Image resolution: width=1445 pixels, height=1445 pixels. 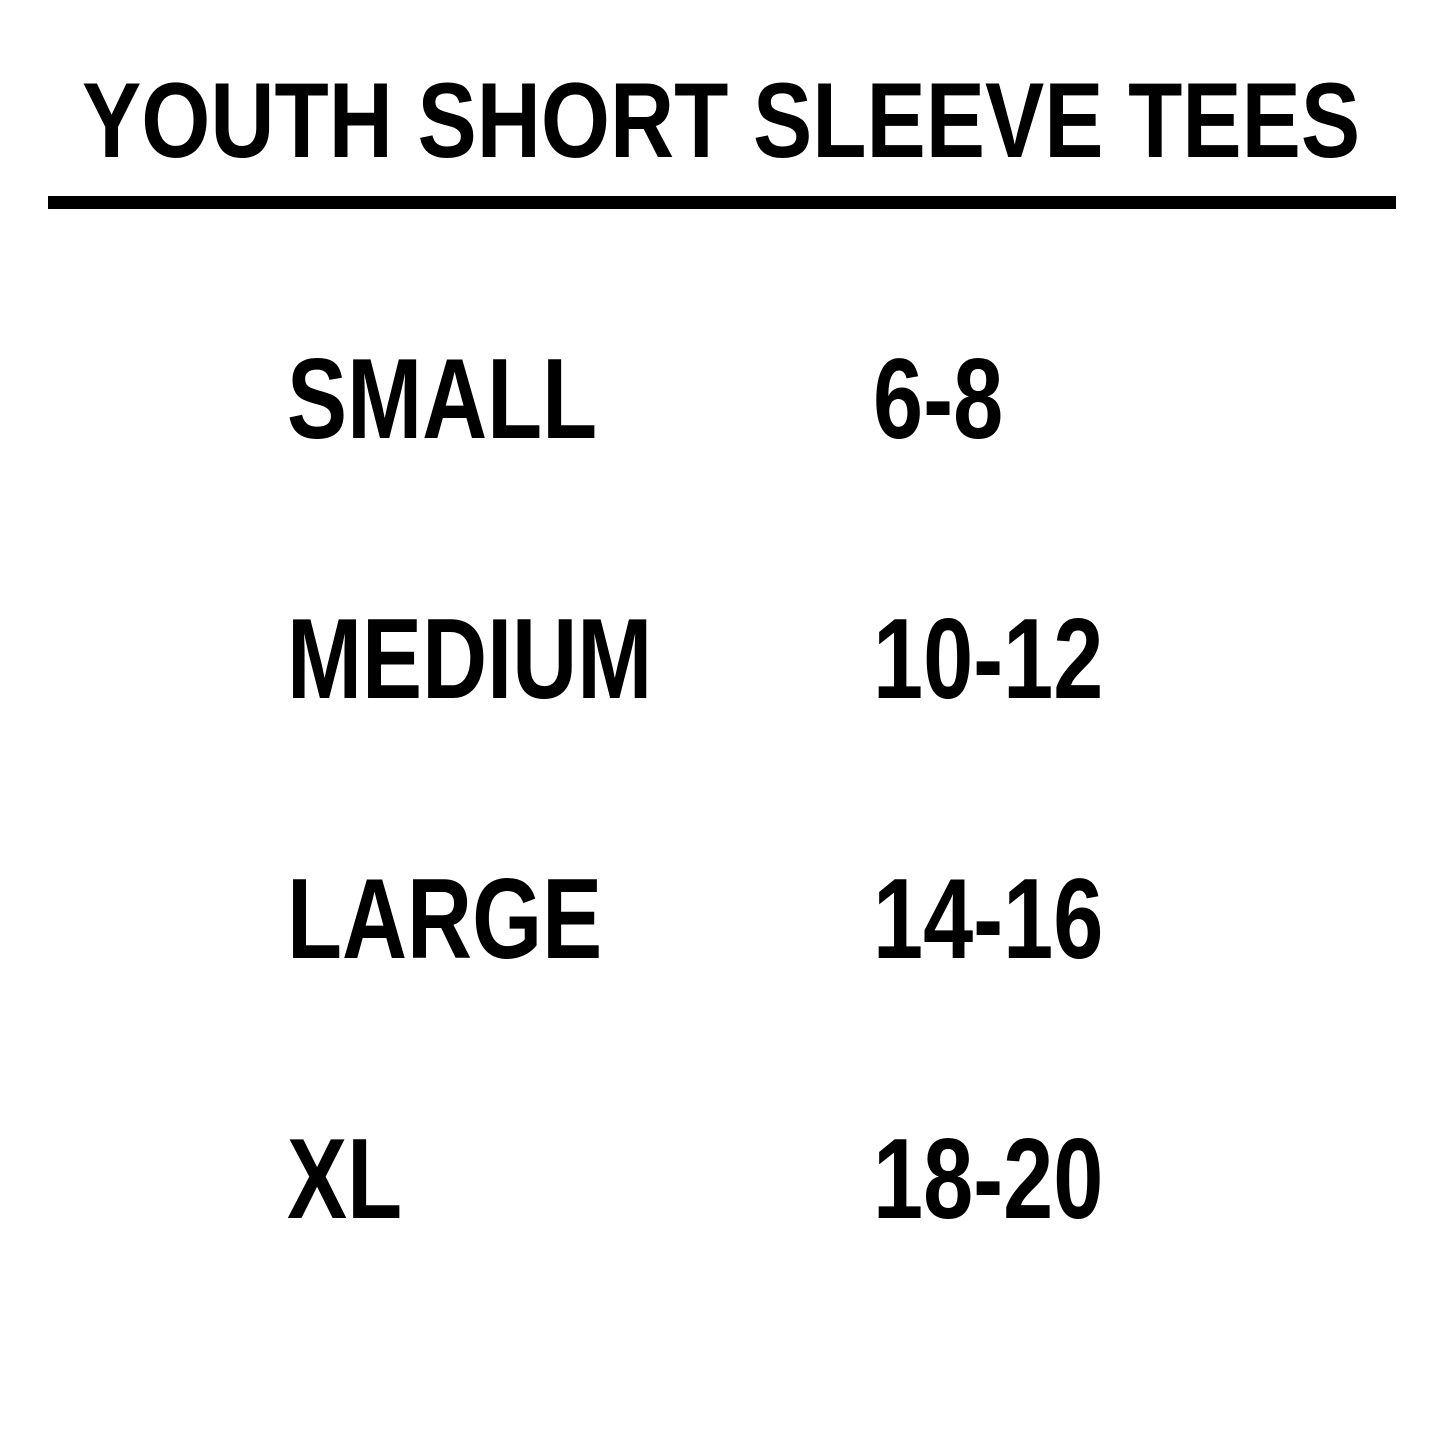 I want to click on size-label: SMALL, so click(x=442, y=399).